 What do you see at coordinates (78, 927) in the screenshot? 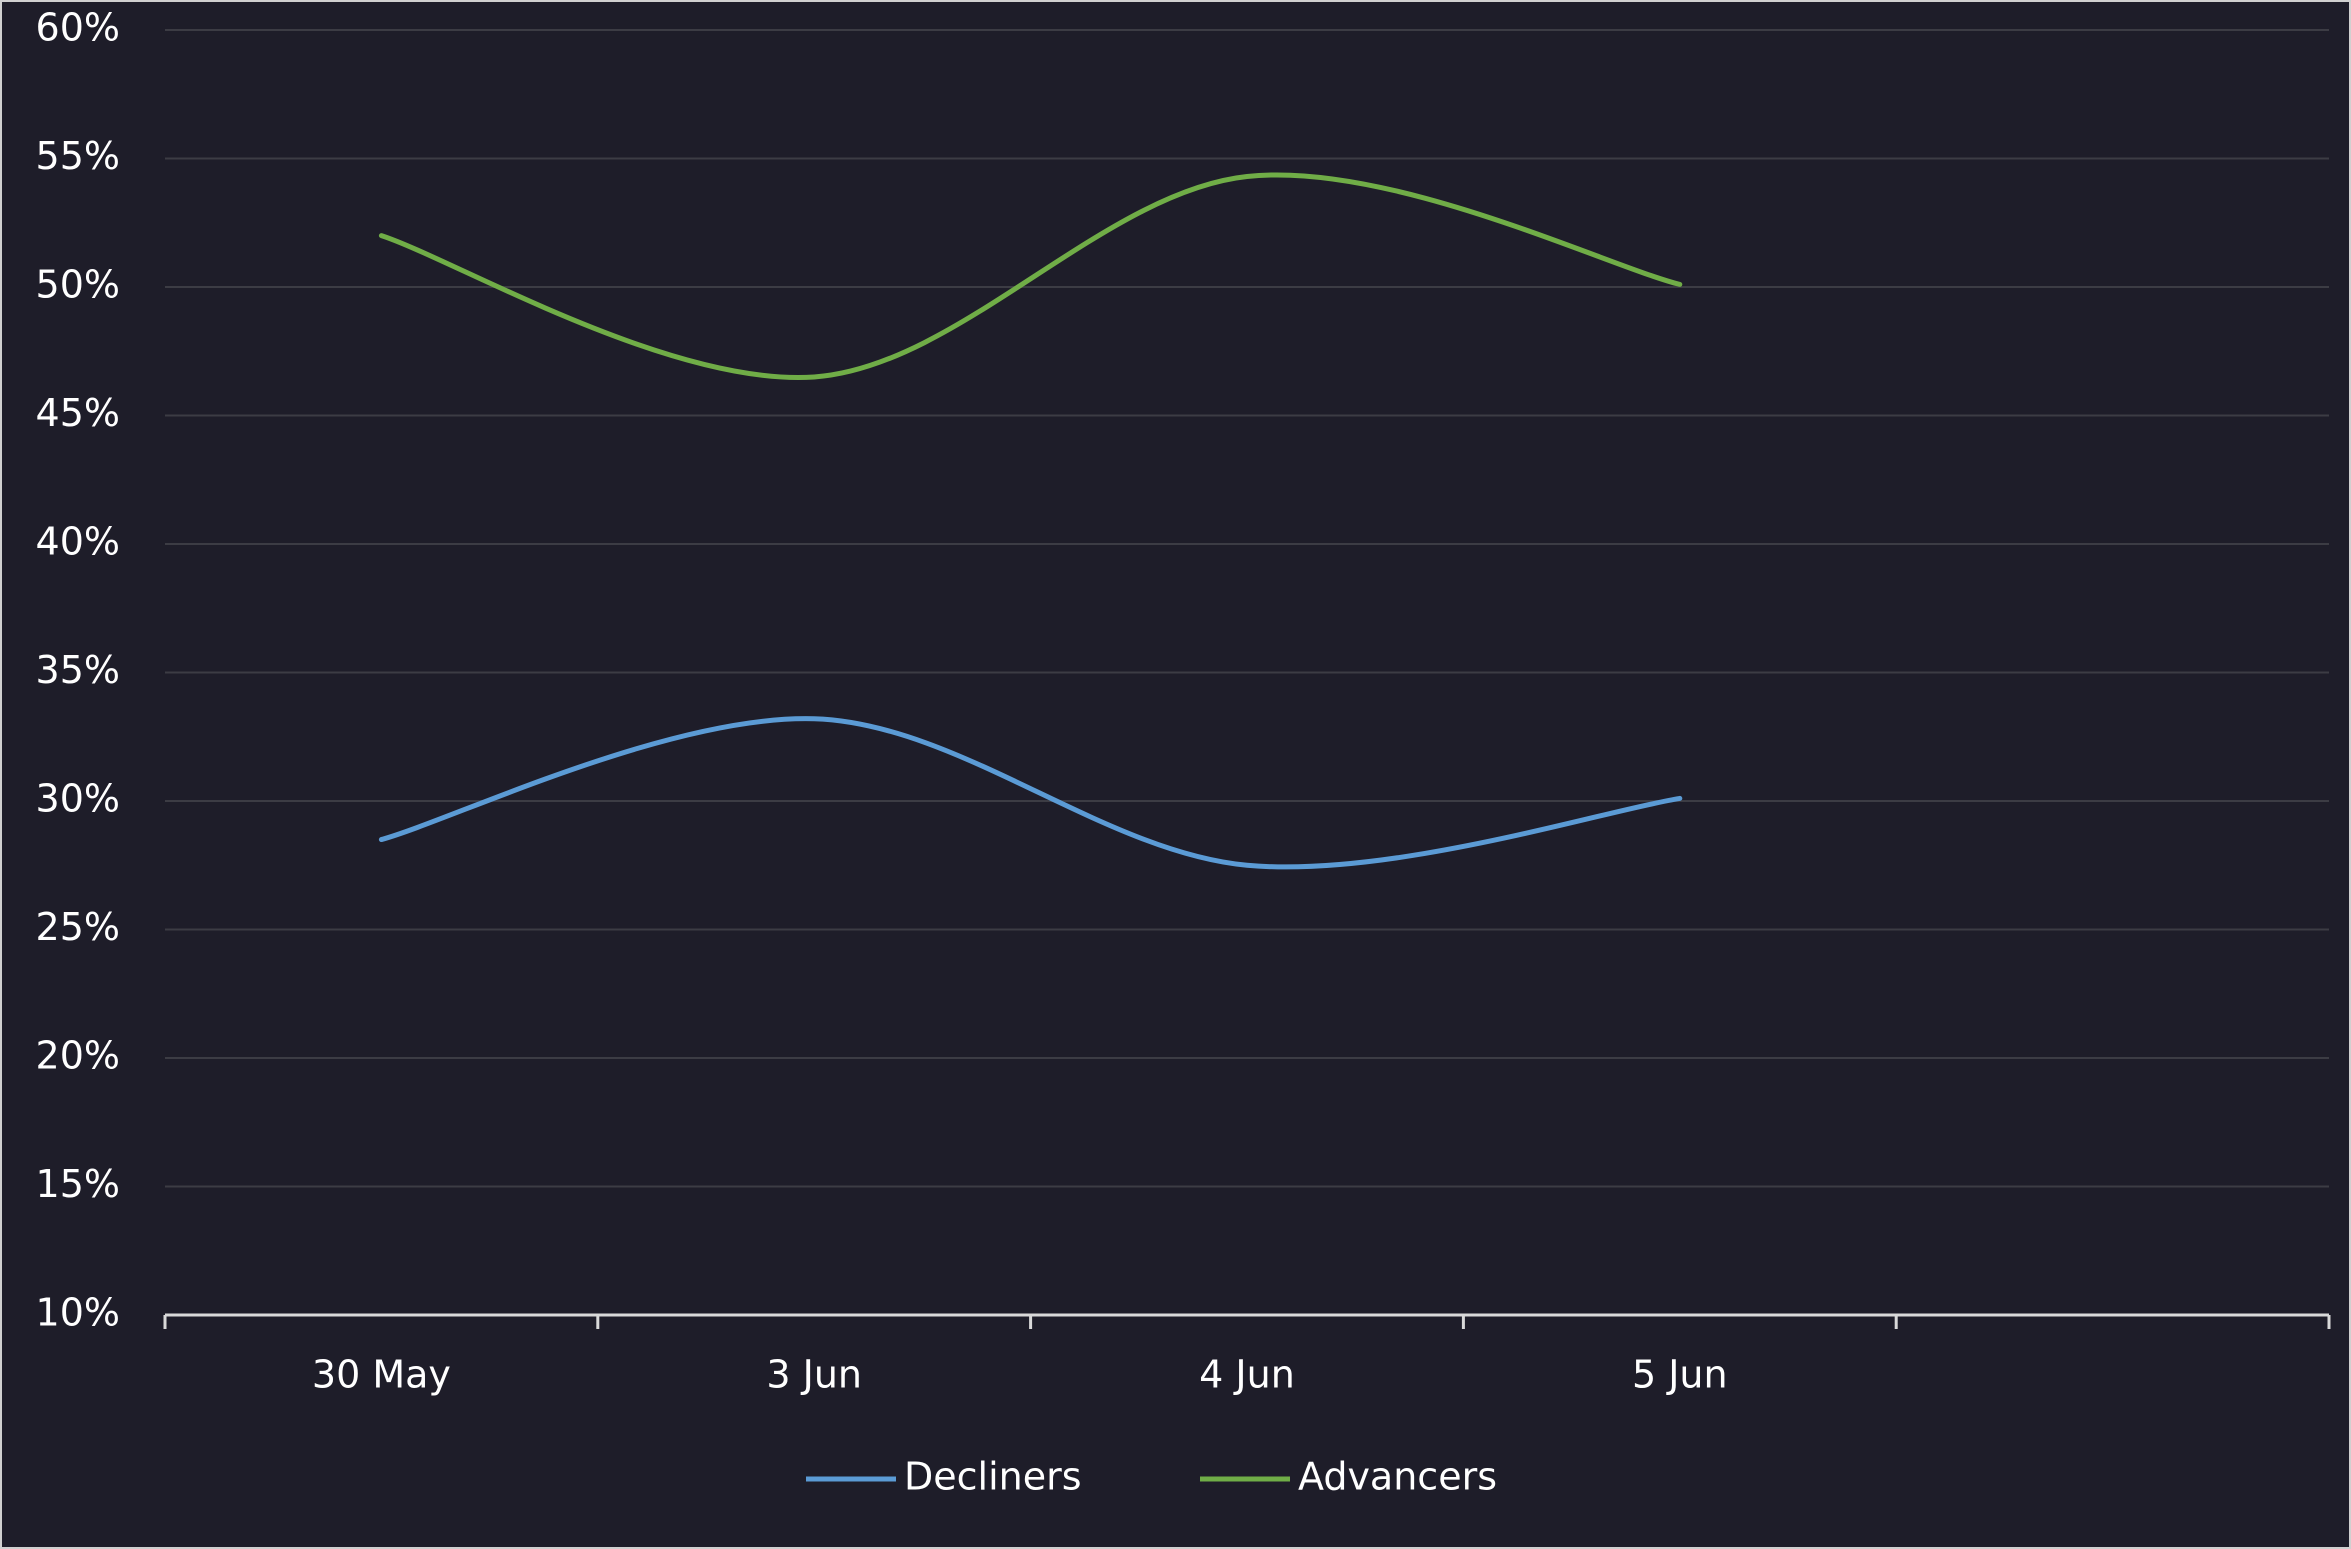
I see `y-tick-label: 25%` at bounding box center [78, 927].